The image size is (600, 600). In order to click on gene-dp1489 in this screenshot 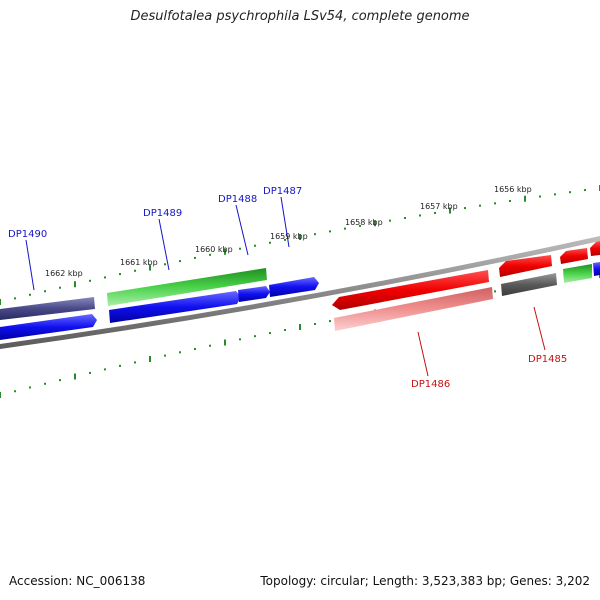, I will do `click(187, 287)`.